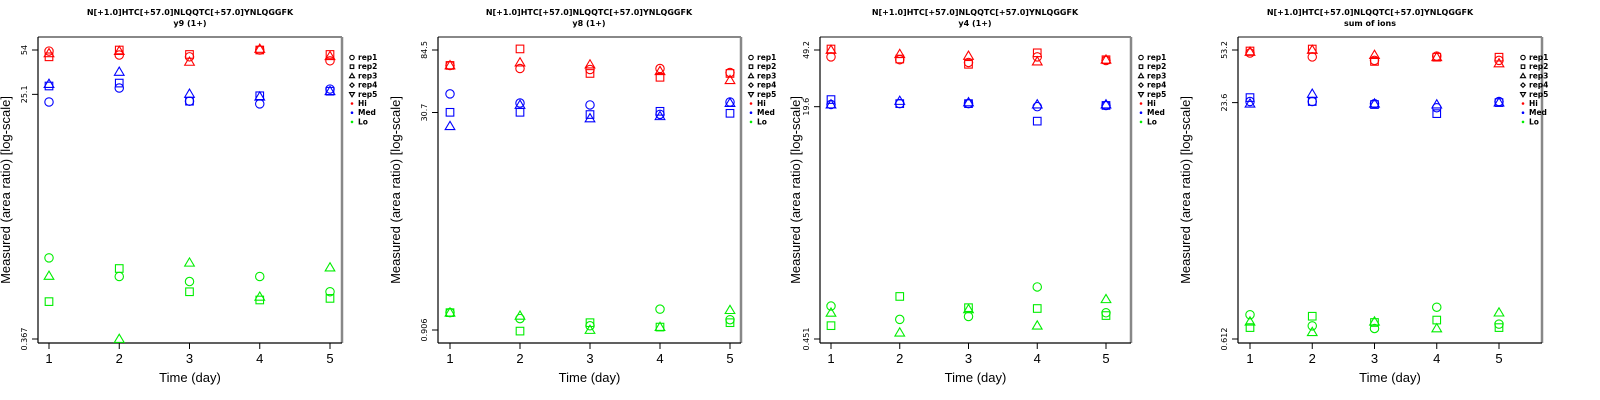 Image resolution: width=1600 pixels, height=400 pixels. Describe the element at coordinates (1370, 23) in the screenshot. I see `chart-subtitle: sum of ions` at that location.